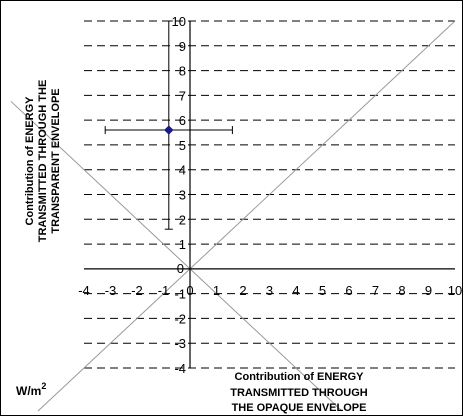 Image resolution: width=463 pixels, height=417 pixels. I want to click on x-tick-label: 5, so click(322, 290).